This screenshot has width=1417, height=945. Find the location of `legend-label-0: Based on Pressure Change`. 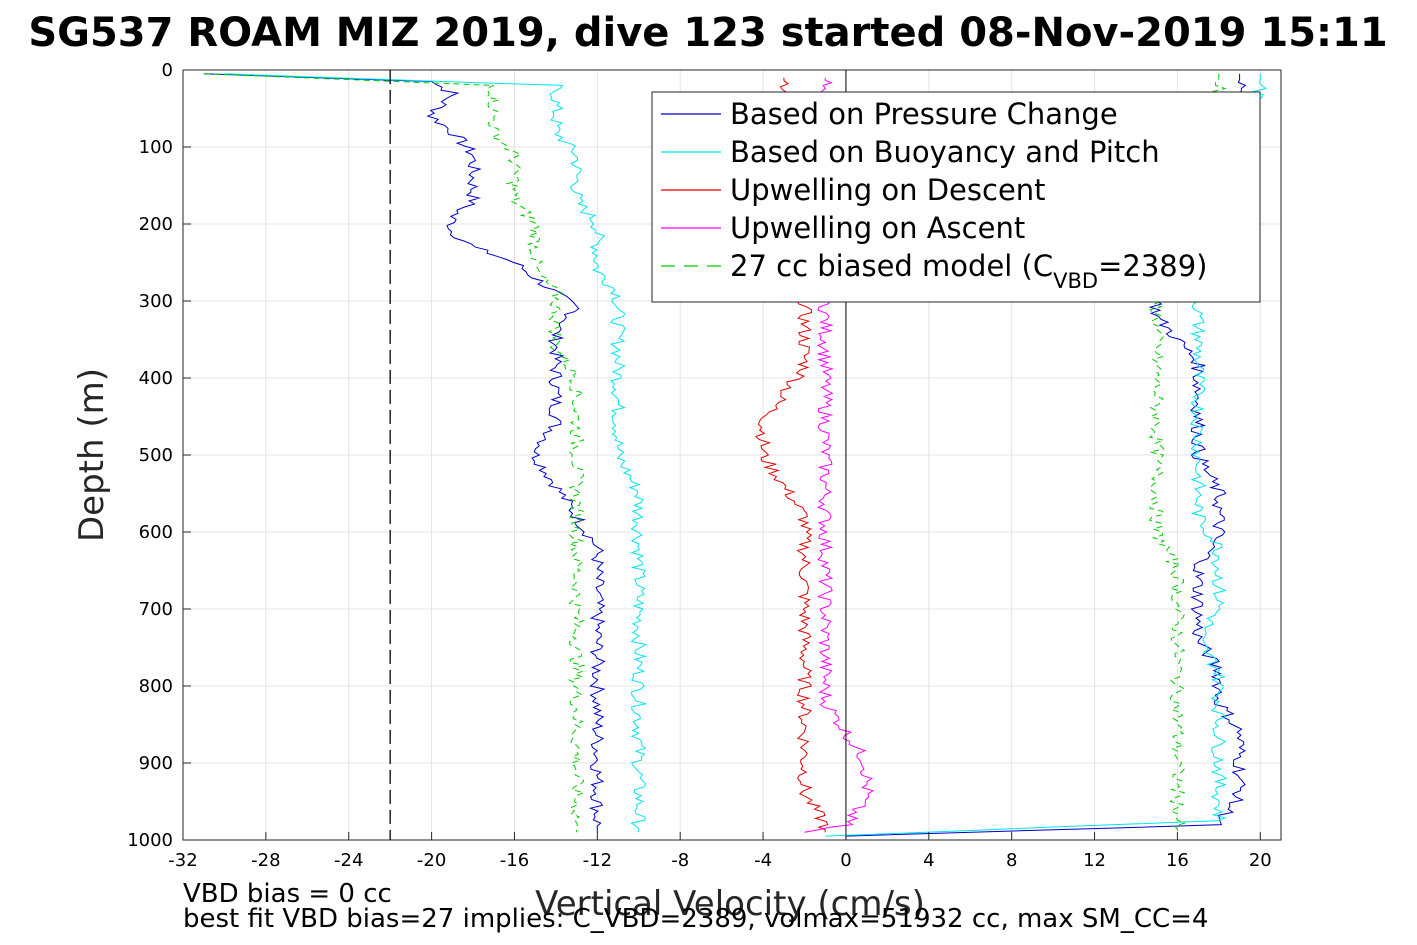

legend-label-0: Based on Pressure Change is located at coordinates (924, 114).